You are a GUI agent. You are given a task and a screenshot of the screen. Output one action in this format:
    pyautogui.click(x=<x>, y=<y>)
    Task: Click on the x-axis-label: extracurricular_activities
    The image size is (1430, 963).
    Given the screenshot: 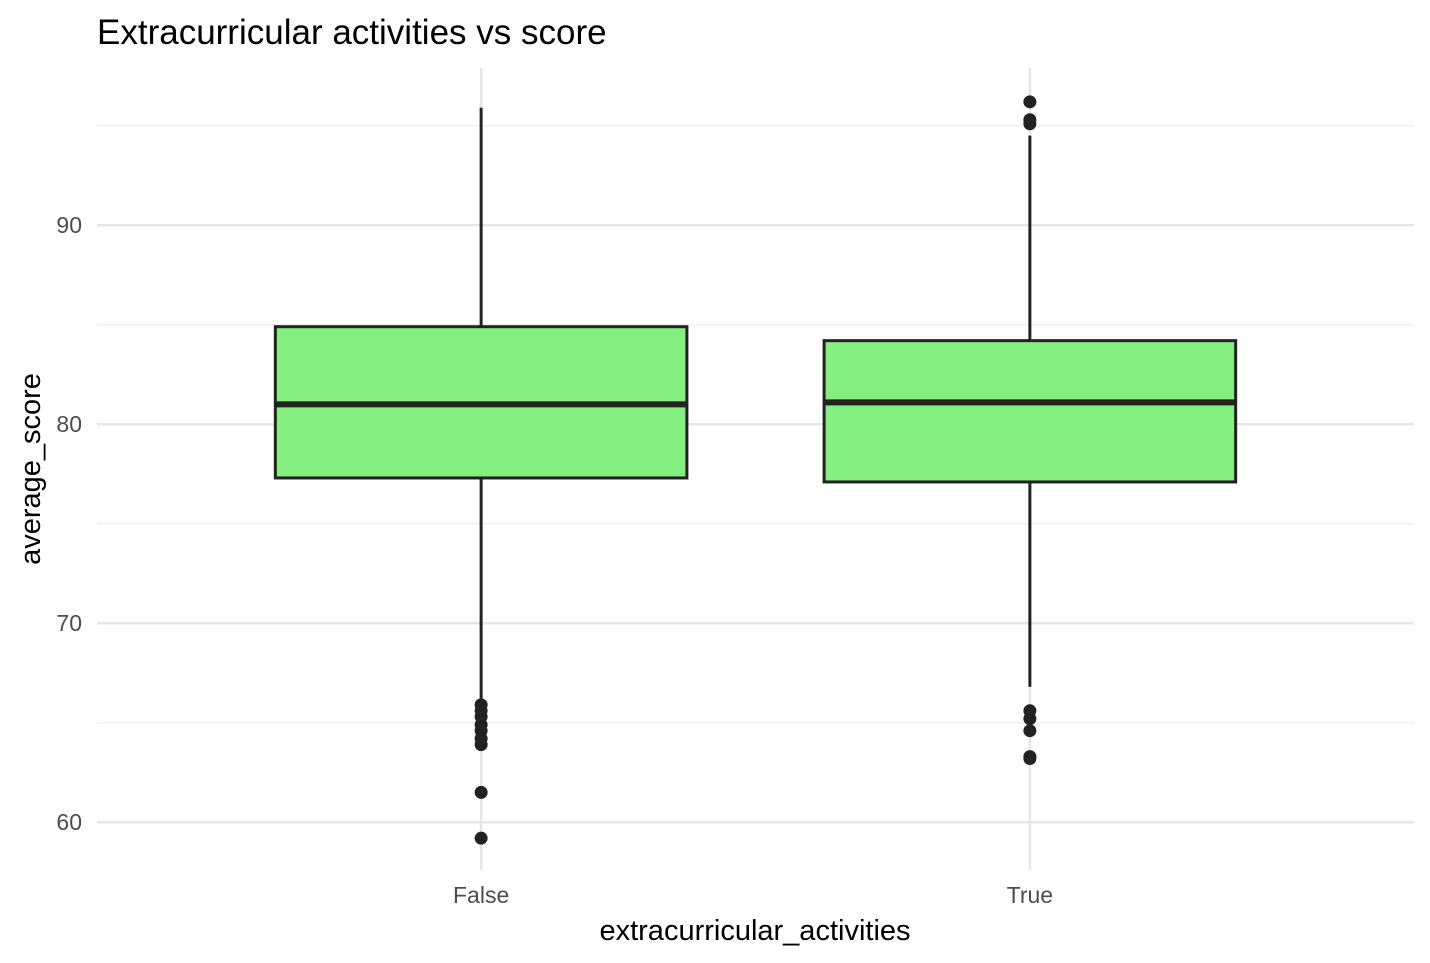 What is the action you would take?
    pyautogui.click(x=754, y=931)
    